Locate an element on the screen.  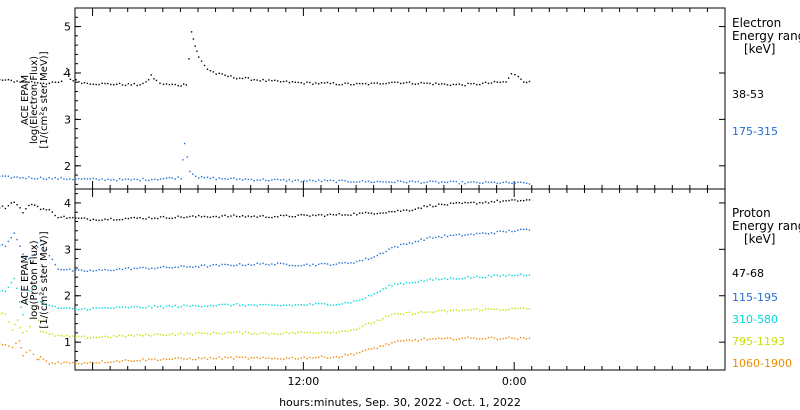
proton-legend-title-1: Proton is located at coordinates (751, 213).